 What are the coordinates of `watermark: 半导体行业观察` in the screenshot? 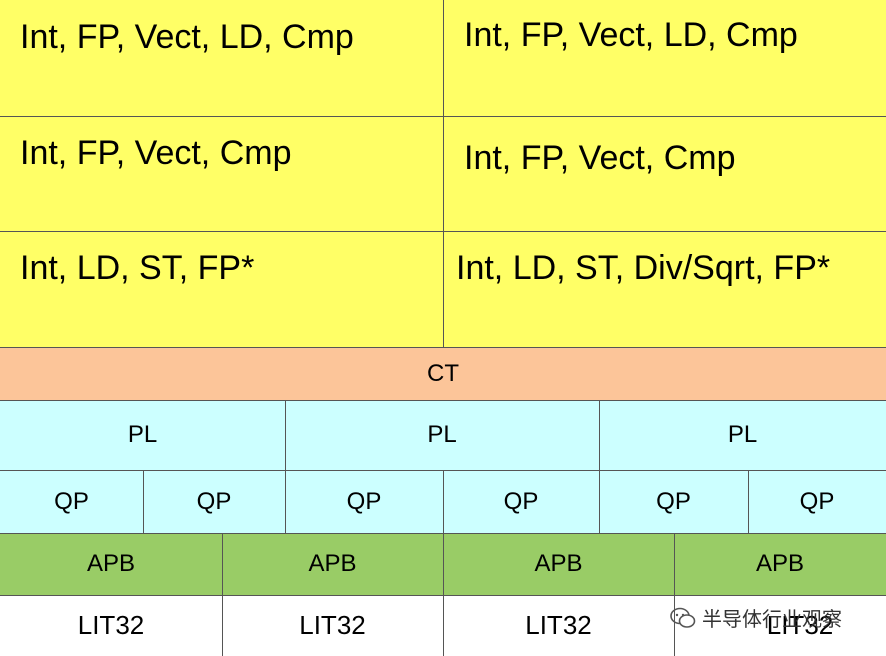 It's located at (756, 617).